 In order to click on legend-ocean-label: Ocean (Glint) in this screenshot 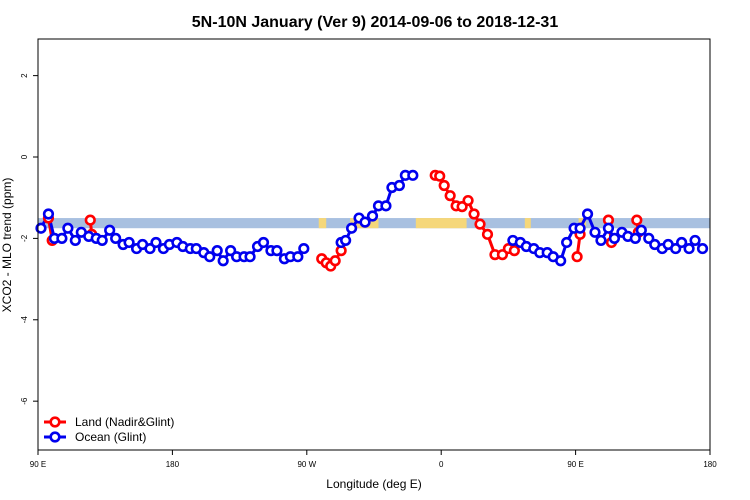, I will do `click(110, 437)`.